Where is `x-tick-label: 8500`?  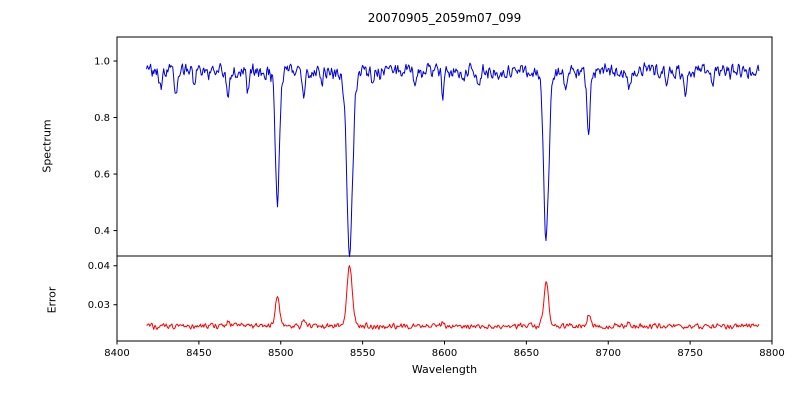
x-tick-label: 8500 is located at coordinates (280, 353).